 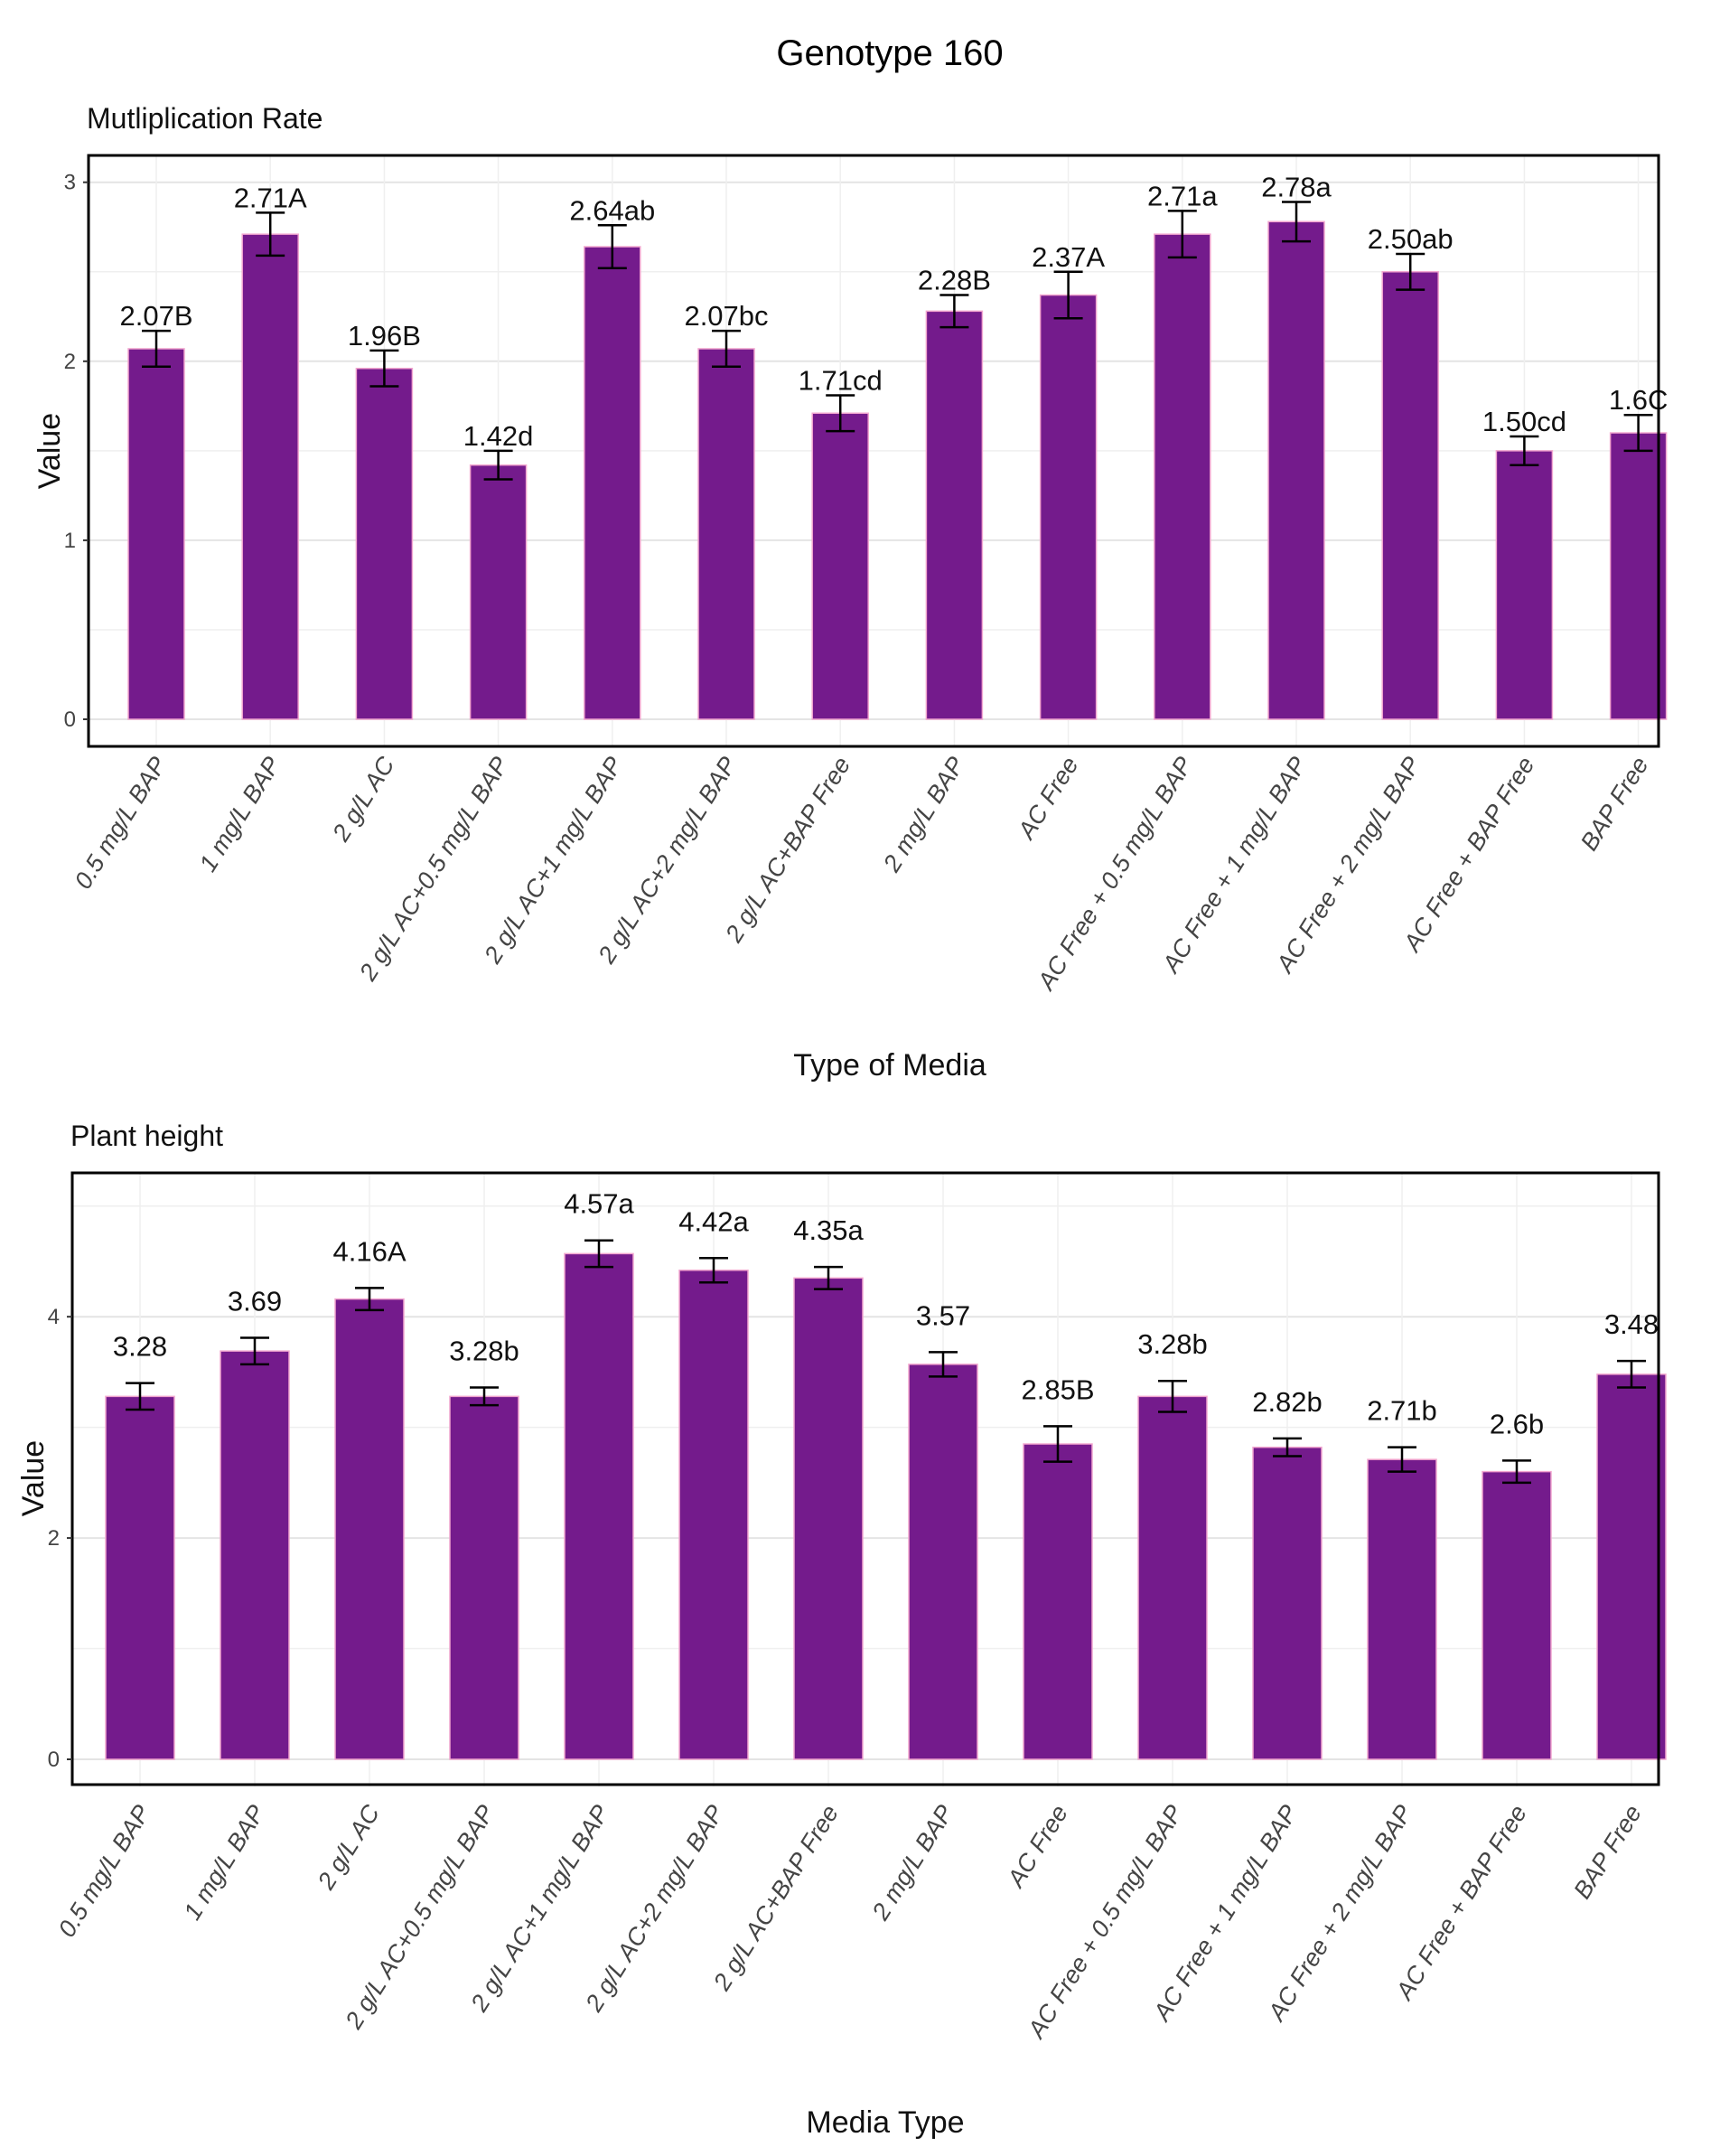 I want to click on data-label: 2.28B, so click(x=954, y=280).